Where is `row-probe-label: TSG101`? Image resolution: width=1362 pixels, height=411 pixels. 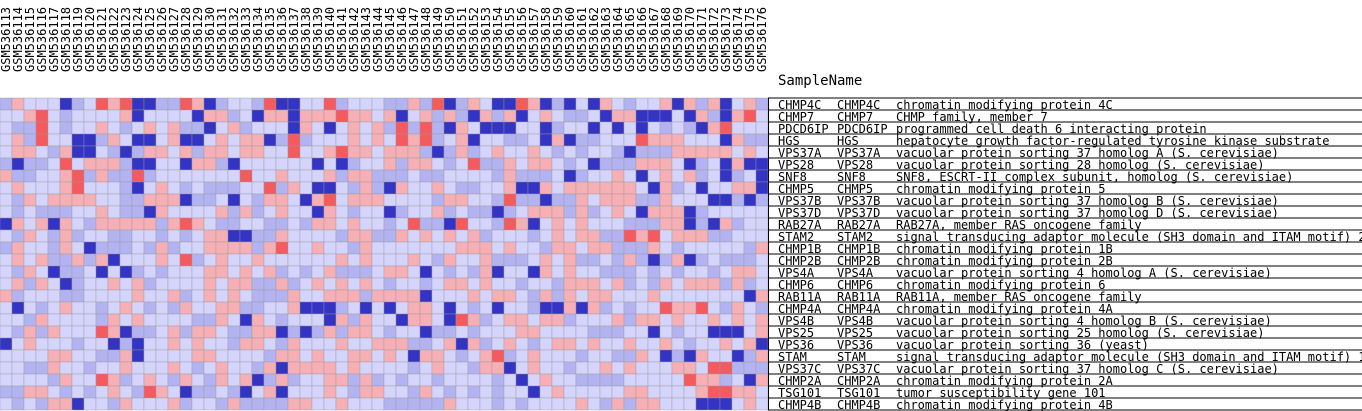 row-probe-label: TSG101 is located at coordinates (799, 393).